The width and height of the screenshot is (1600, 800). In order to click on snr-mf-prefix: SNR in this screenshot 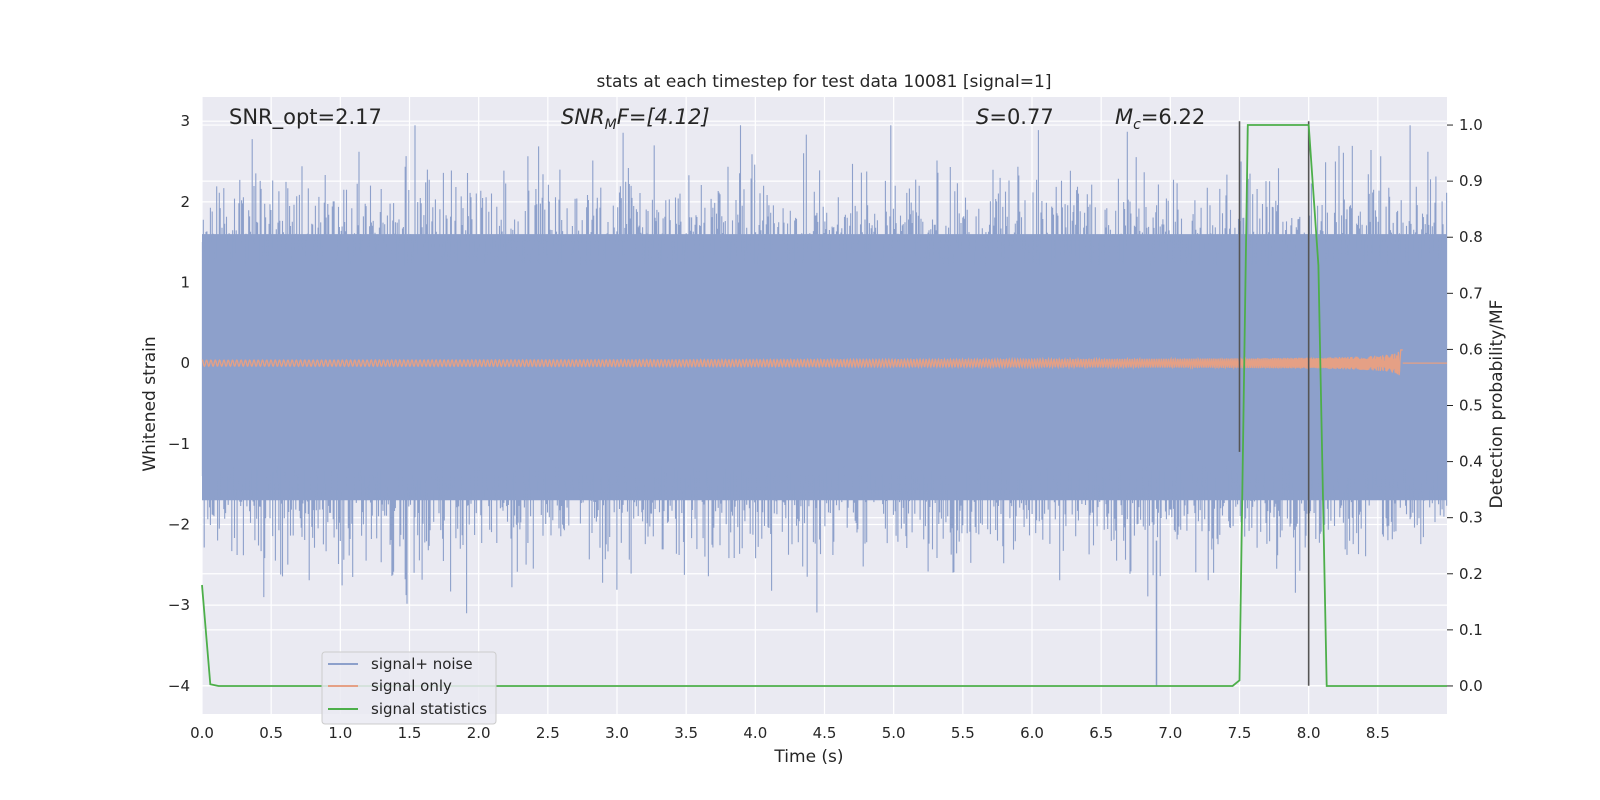, I will do `click(583, 117)`.